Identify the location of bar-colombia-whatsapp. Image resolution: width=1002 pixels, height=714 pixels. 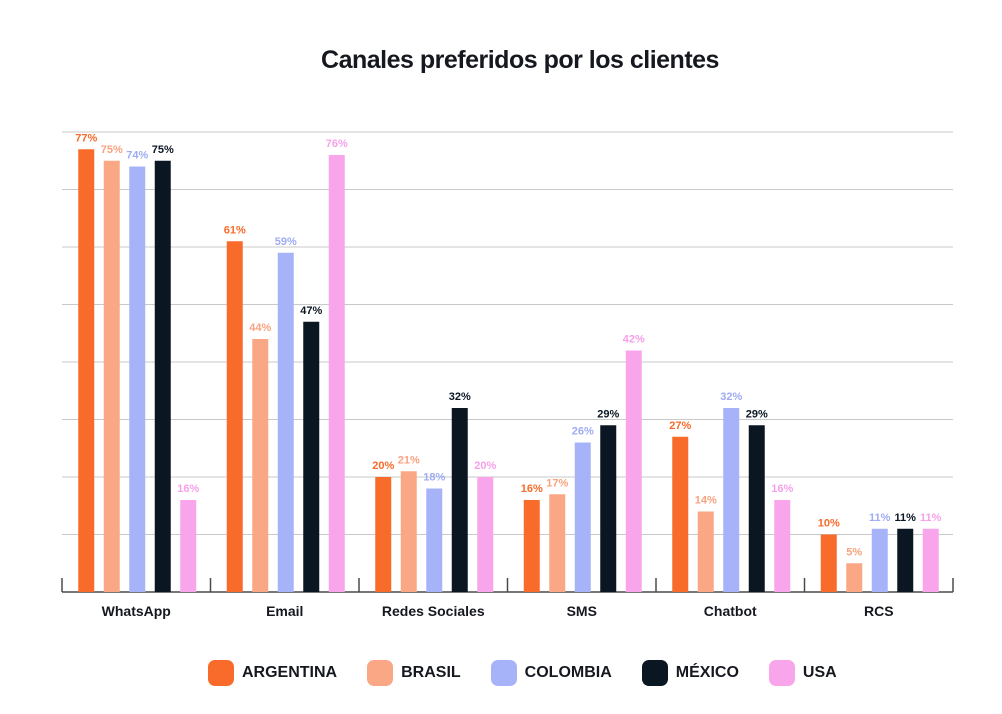
(137, 379).